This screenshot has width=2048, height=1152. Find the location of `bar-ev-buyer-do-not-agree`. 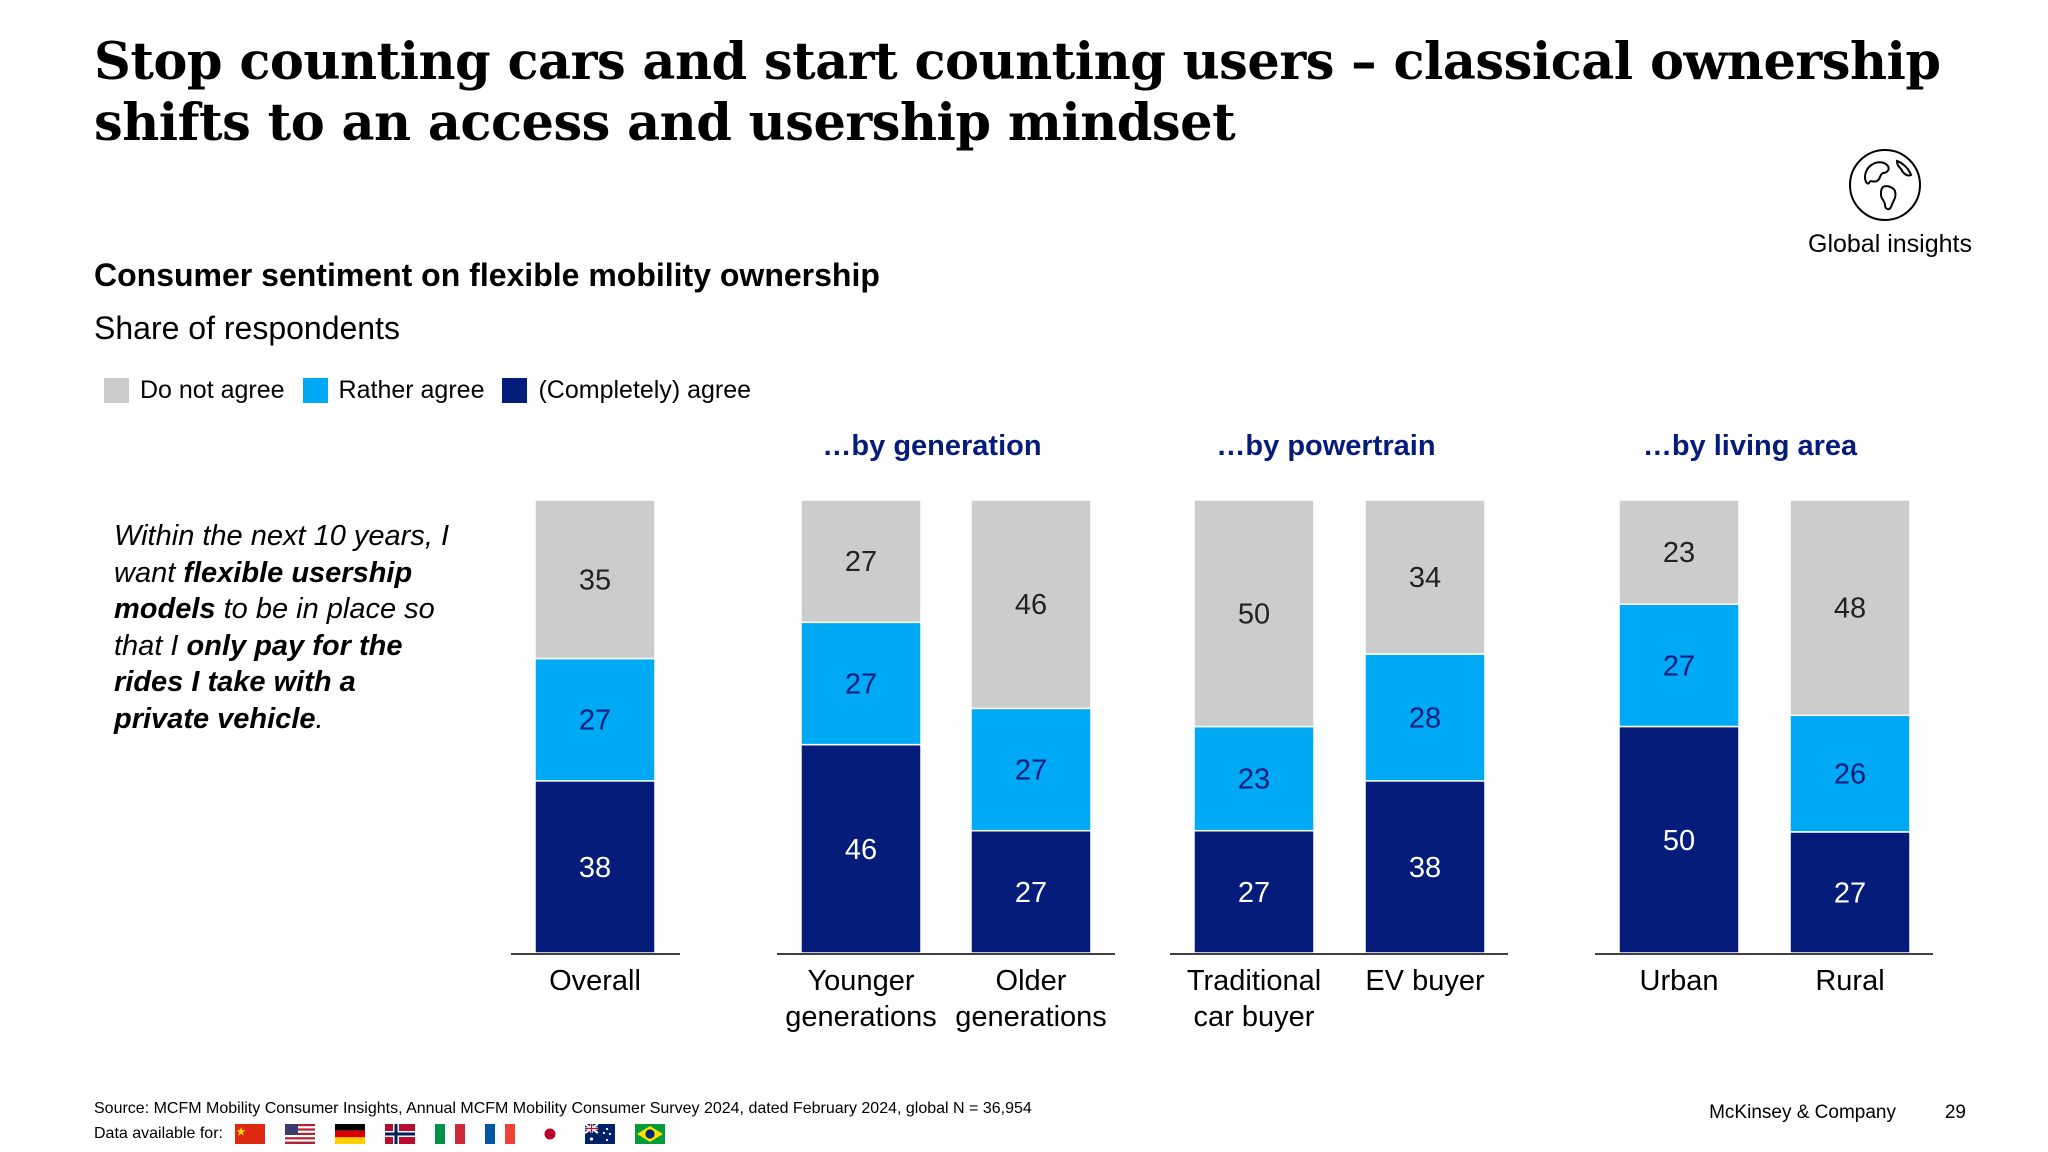

bar-ev-buyer-do-not-agree is located at coordinates (1425, 577).